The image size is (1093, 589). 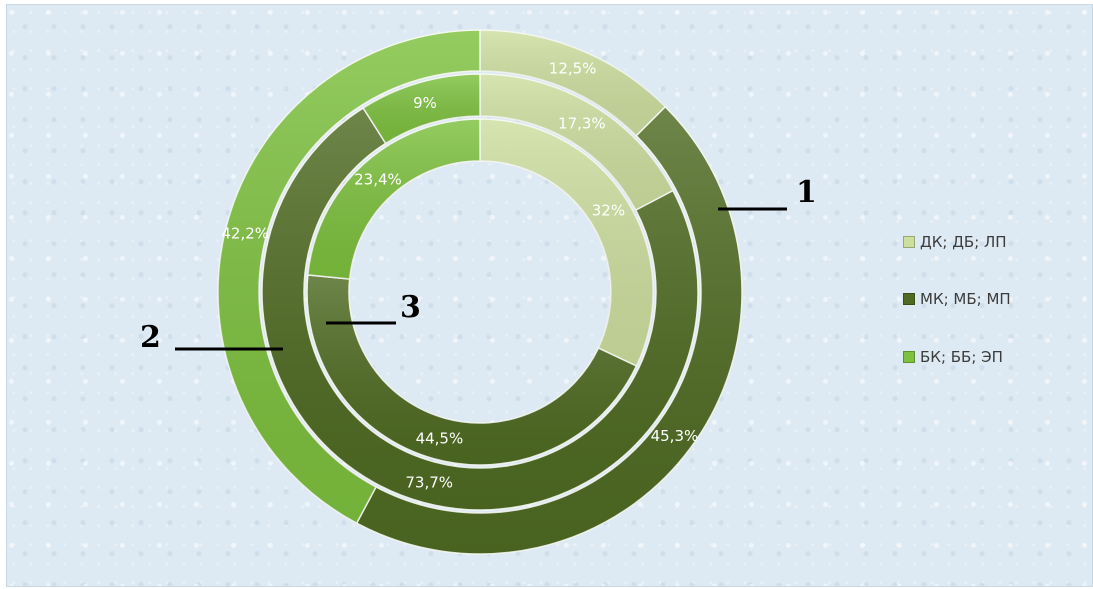 I want to click on slice-label: 45,3%, so click(x=675, y=436).